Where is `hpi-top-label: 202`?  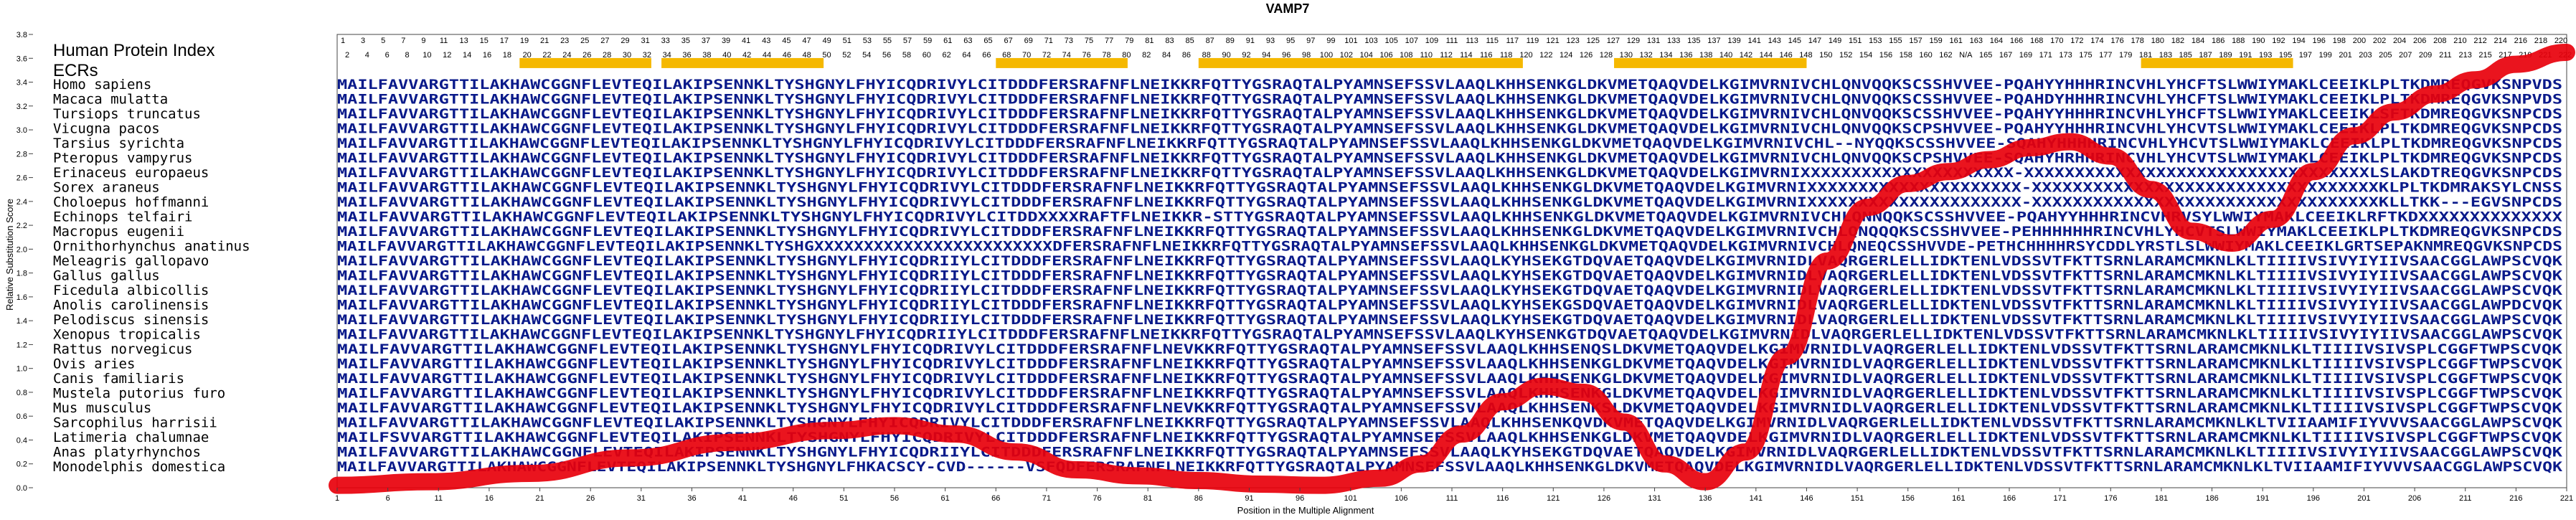
hpi-top-label: 202 is located at coordinates (2379, 41).